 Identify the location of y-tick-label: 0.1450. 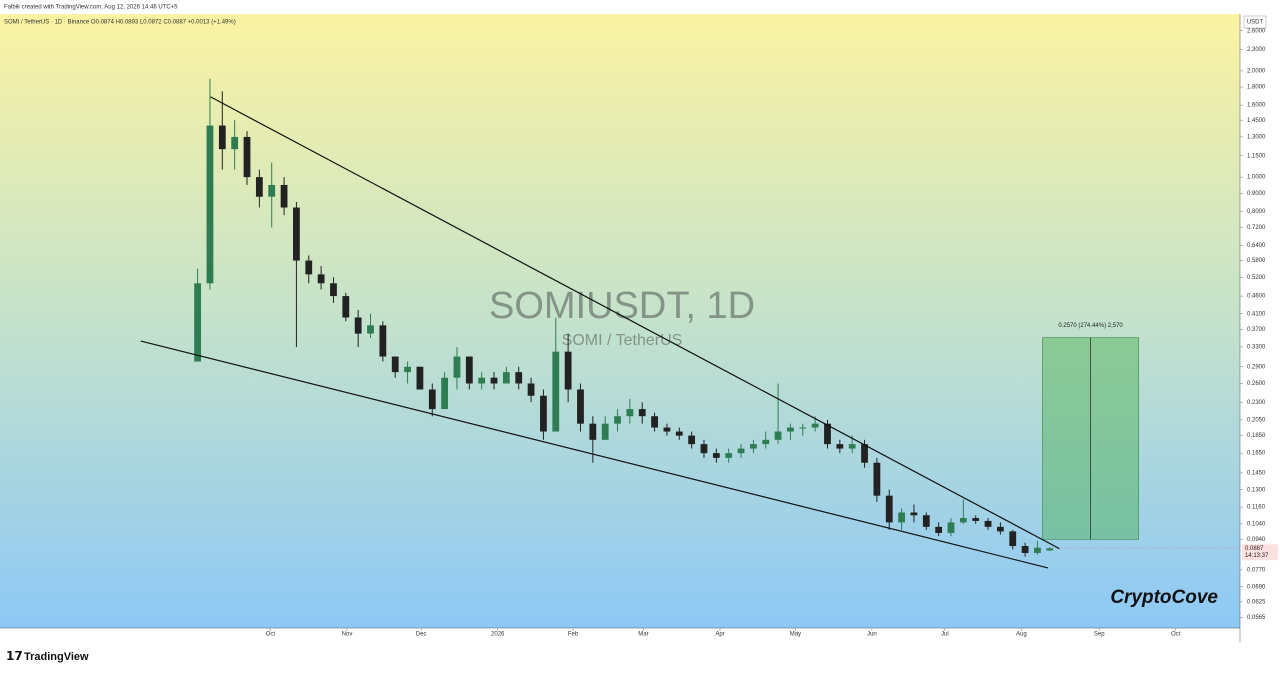
(1256, 474).